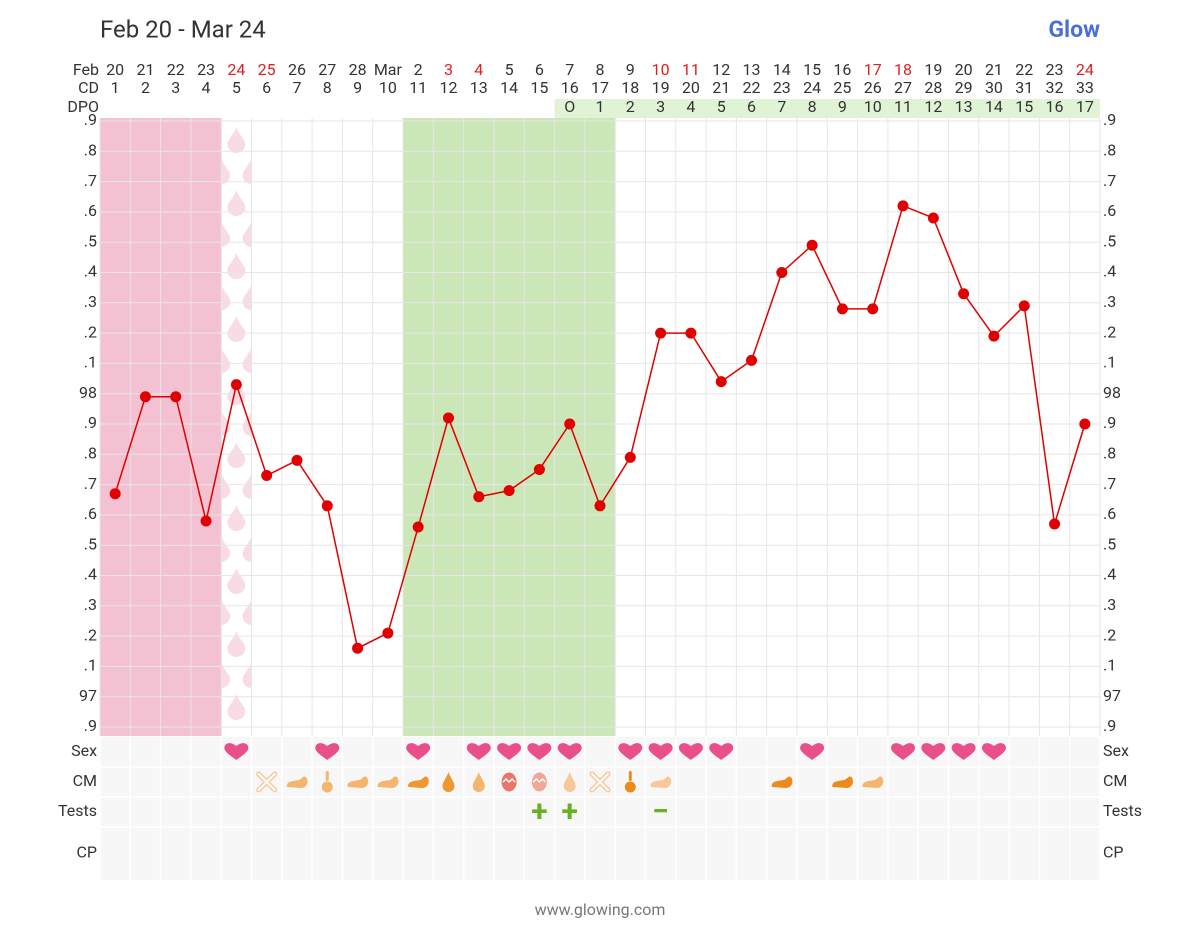  What do you see at coordinates (509, 87) in the screenshot?
I see `cd-label: 14` at bounding box center [509, 87].